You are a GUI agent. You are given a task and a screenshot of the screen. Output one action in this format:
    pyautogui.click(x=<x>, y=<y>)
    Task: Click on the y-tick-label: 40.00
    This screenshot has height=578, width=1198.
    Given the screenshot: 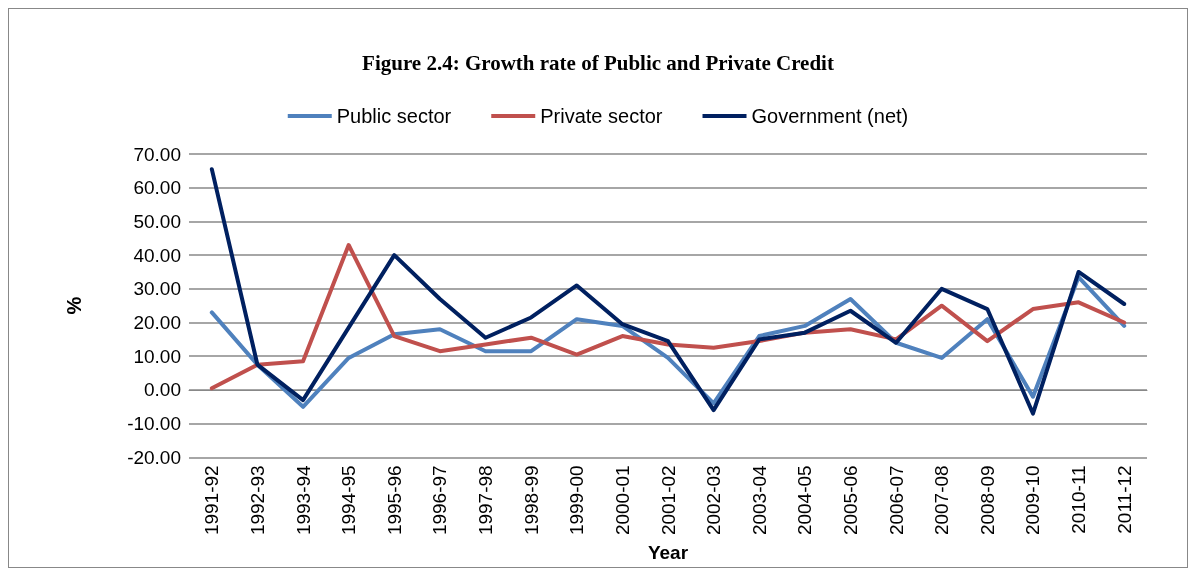 What is the action you would take?
    pyautogui.click(x=157, y=255)
    